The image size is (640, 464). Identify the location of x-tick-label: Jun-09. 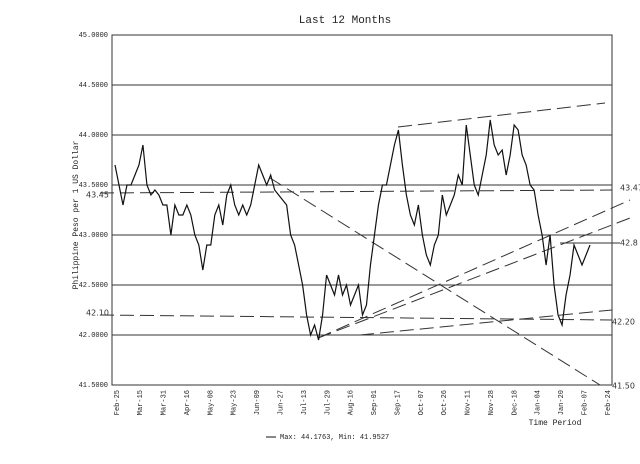
(258, 402).